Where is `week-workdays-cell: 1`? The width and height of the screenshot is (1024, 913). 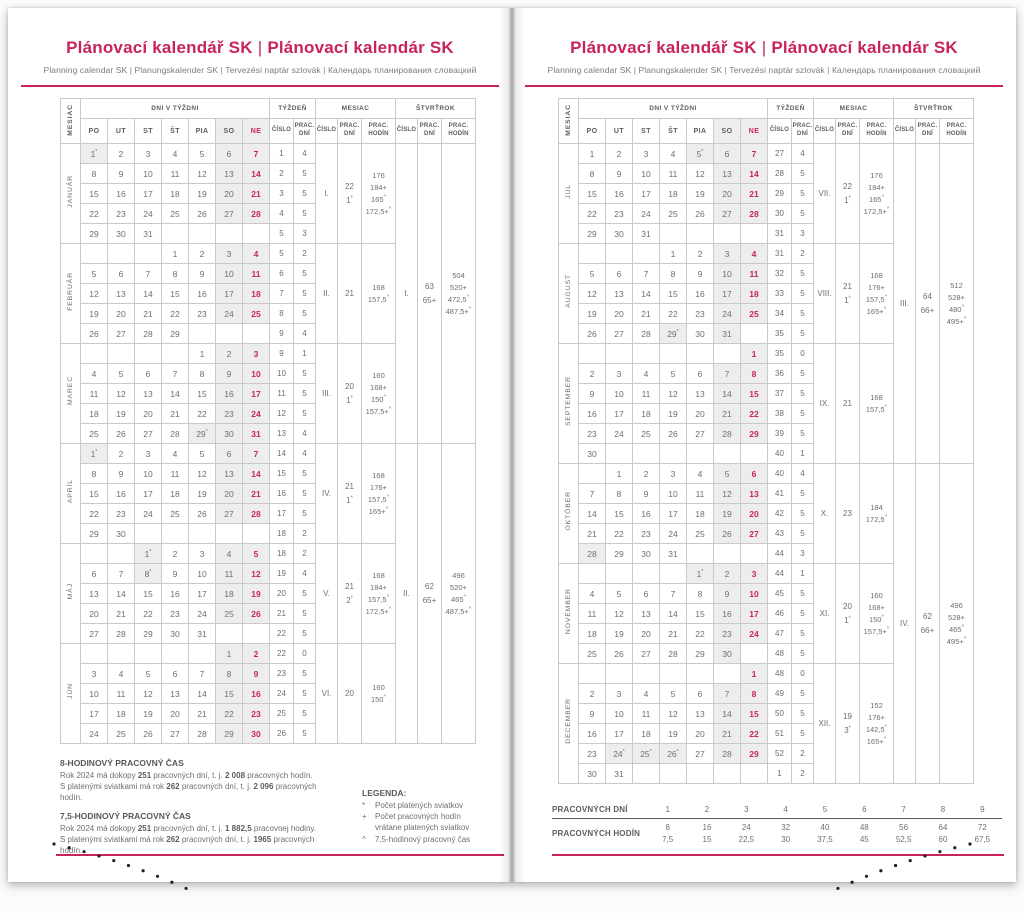
week-workdays-cell: 1 is located at coordinates (304, 353).